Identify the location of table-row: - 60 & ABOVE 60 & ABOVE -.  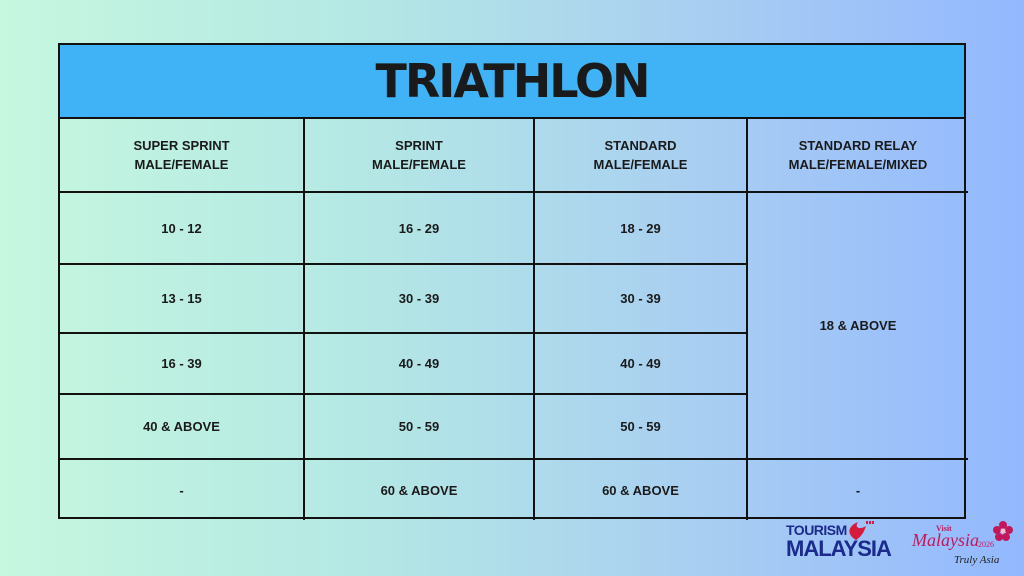
(514, 489).